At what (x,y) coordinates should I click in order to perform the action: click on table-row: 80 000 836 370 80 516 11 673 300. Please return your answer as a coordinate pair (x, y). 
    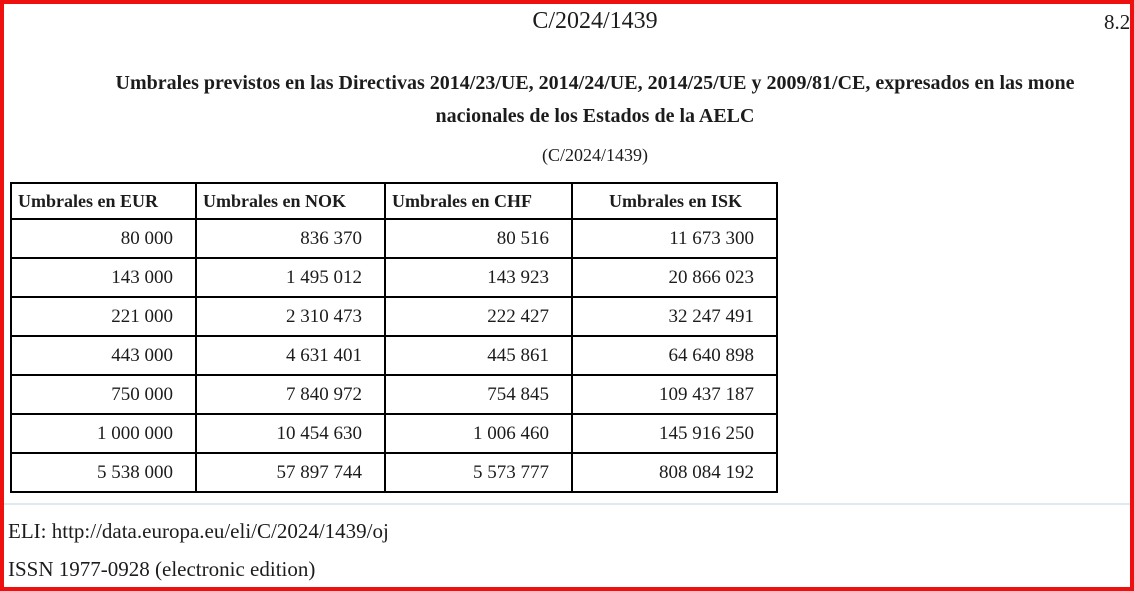
    Looking at the image, I should click on (394, 238).